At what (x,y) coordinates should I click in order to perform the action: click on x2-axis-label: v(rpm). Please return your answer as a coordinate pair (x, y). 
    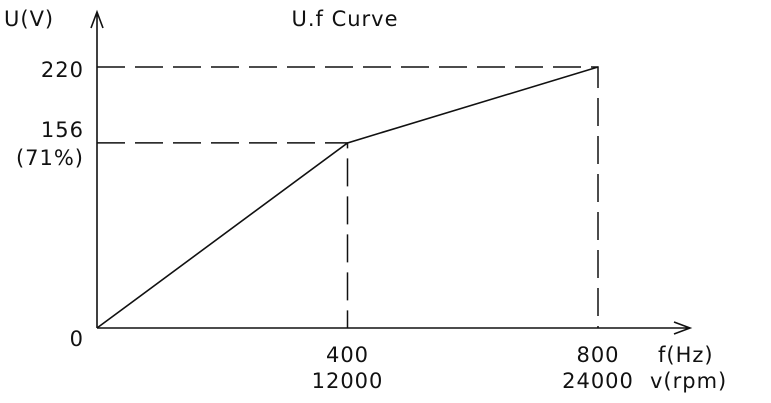
    Looking at the image, I should click on (688, 381).